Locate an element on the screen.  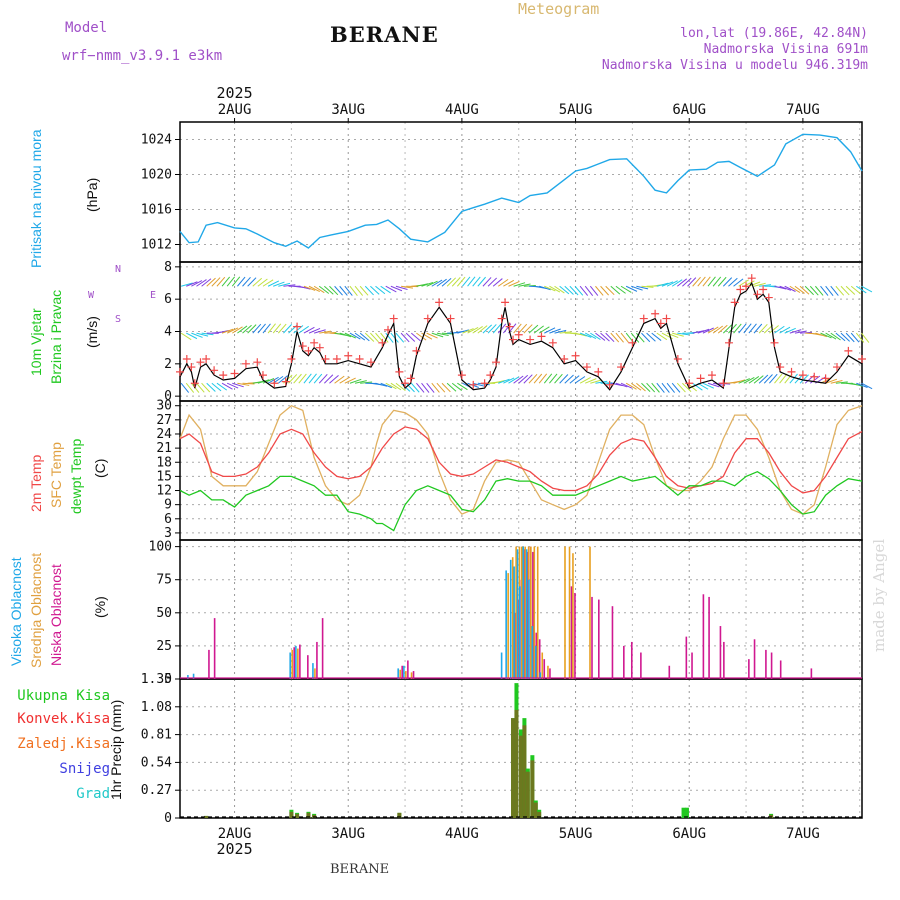
precip-total-bar is located at coordinates (683, 812).